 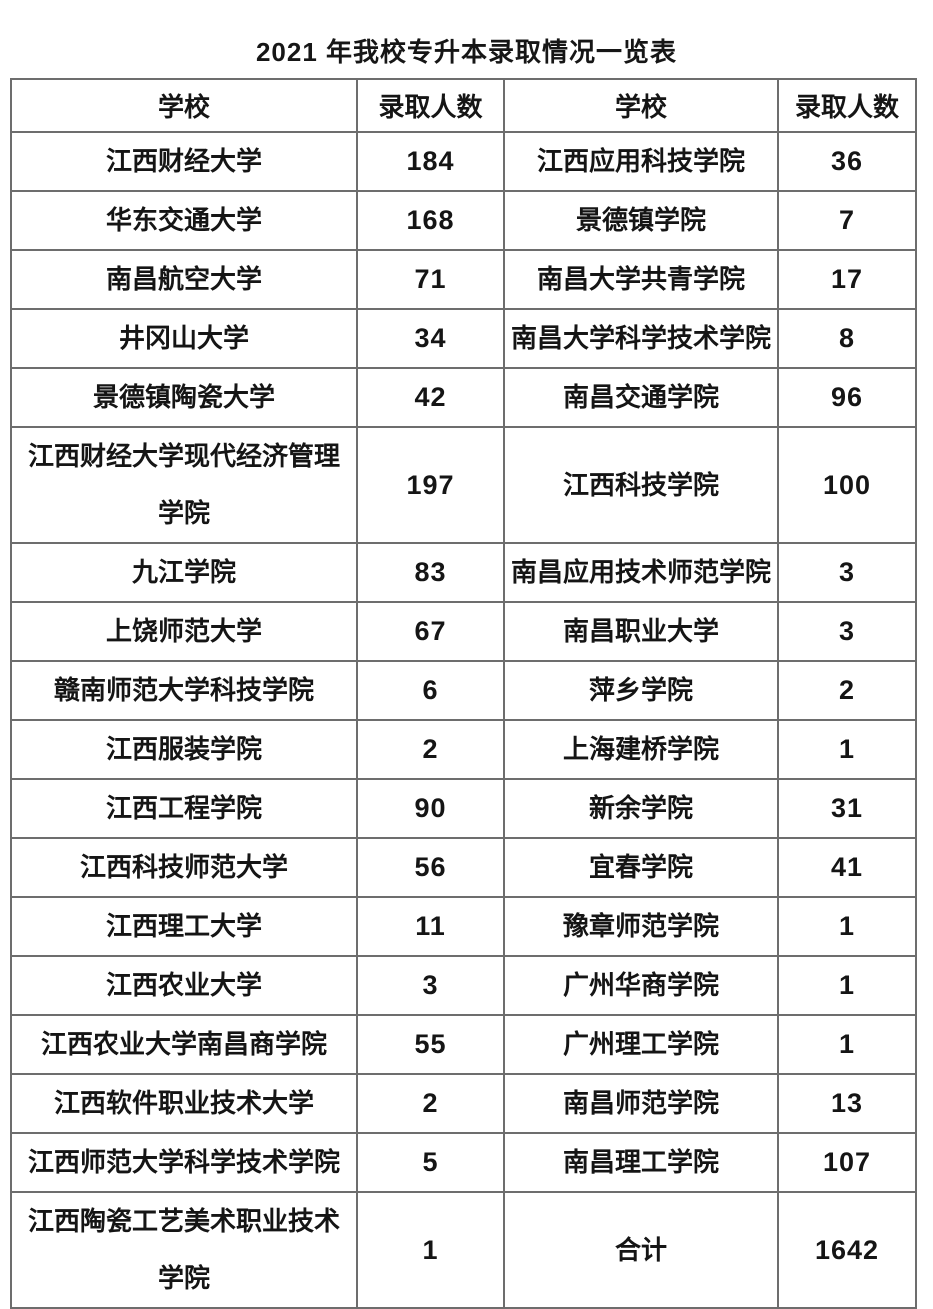 What do you see at coordinates (430, 105) in the screenshot?
I see `header-count-left: 录取人数` at bounding box center [430, 105].